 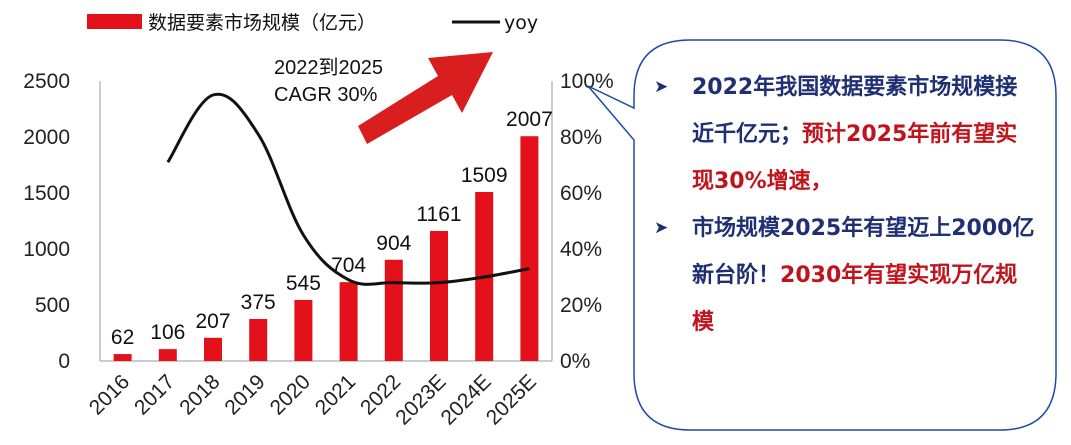 I want to click on x-tick-label: 2017, so click(x=154, y=394).